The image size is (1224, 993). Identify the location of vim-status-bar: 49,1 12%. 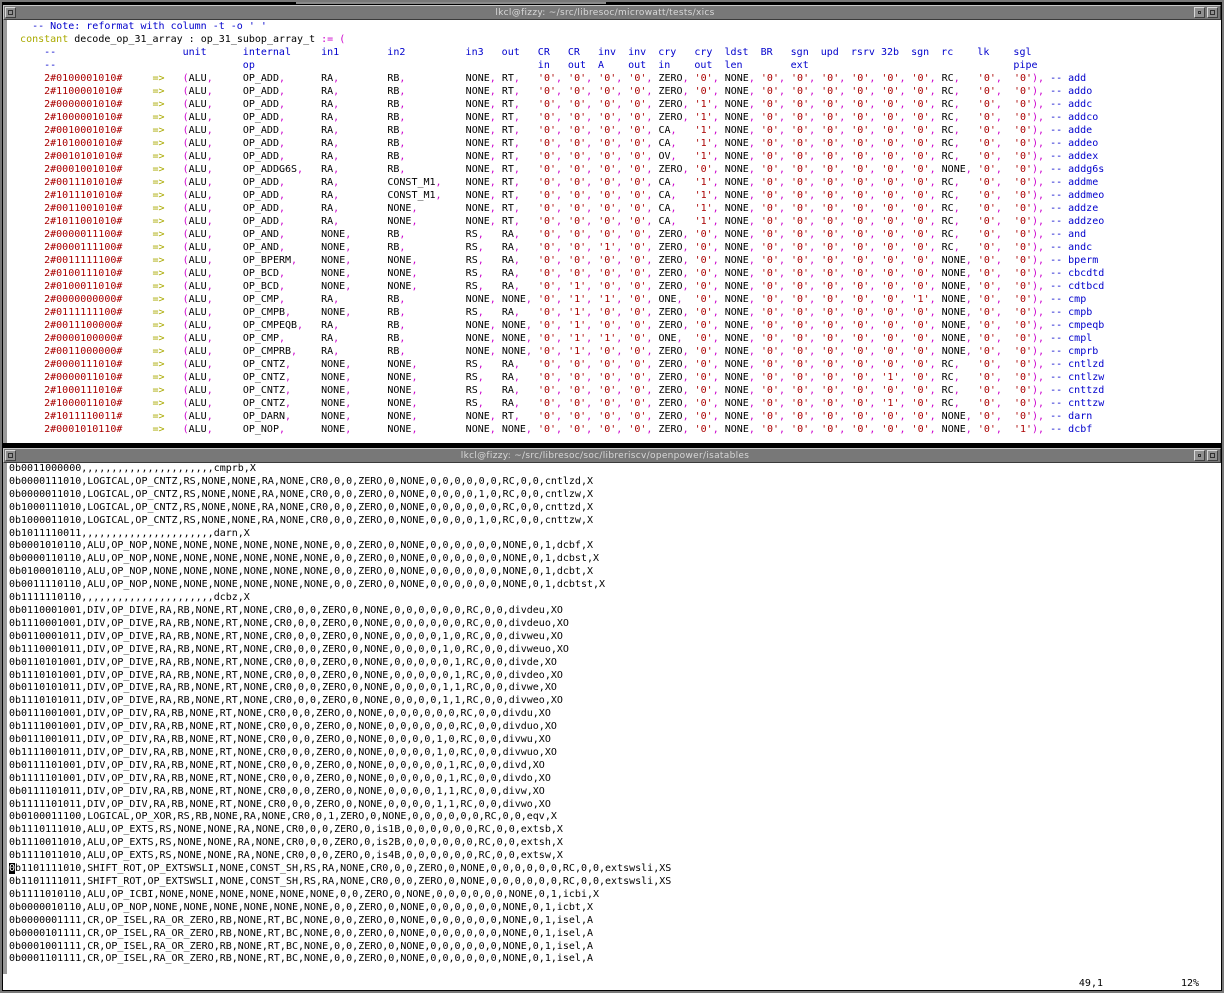
(612, 982).